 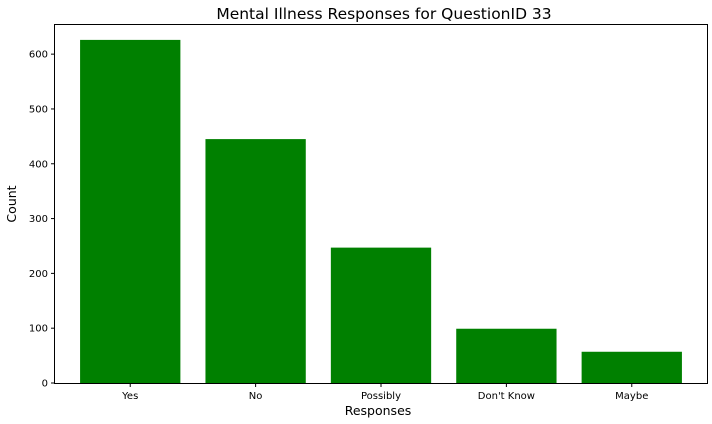 I want to click on x-tick-label: Possibly, so click(x=381, y=396).